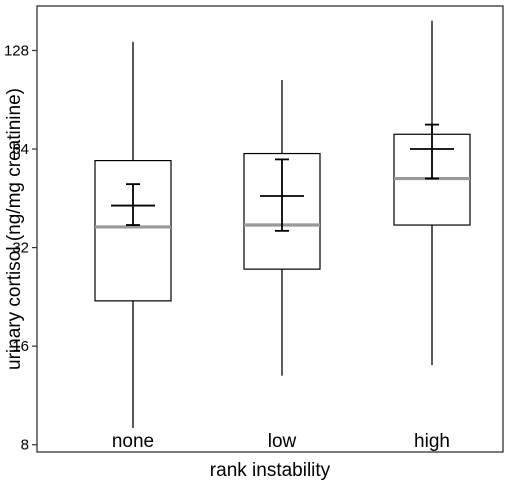 Image resolution: width=510 pixels, height=486 pixels. Describe the element at coordinates (432, 441) in the screenshot. I see `category-label: high` at that location.